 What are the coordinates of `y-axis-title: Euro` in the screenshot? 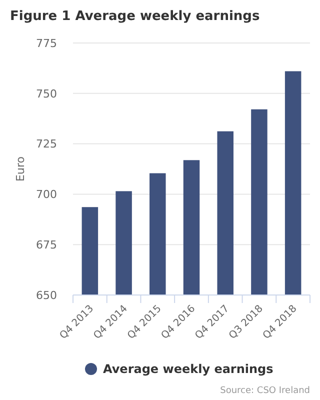 It's located at (20, 169).